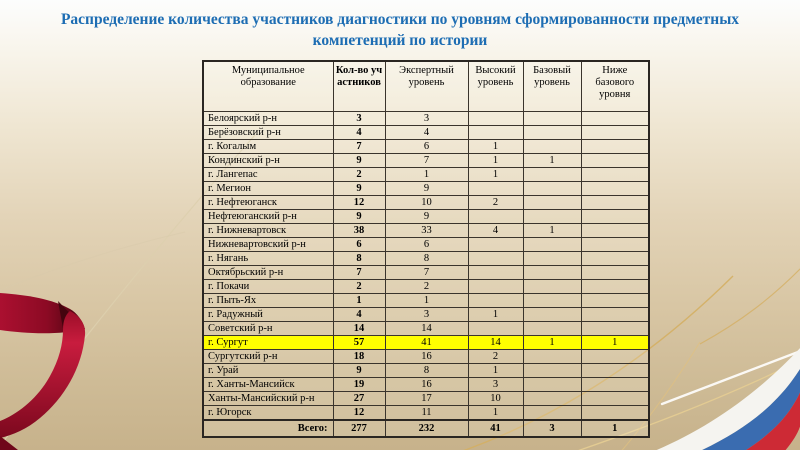 Image resolution: width=800 pixels, height=450 pixels. Describe the element at coordinates (426, 328) in the screenshot. I see `cell-expert-level: 14` at that location.